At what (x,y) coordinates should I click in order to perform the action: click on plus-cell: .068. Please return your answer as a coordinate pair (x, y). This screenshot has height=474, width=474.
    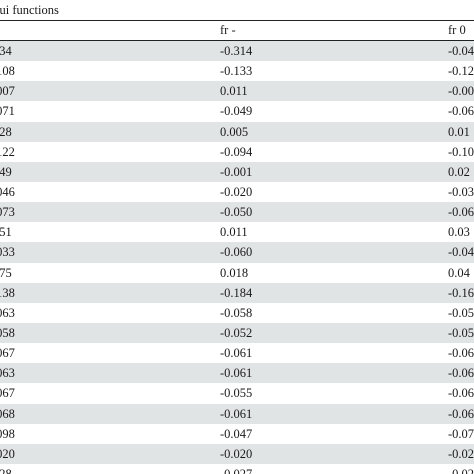
    Looking at the image, I should click on (7, 413).